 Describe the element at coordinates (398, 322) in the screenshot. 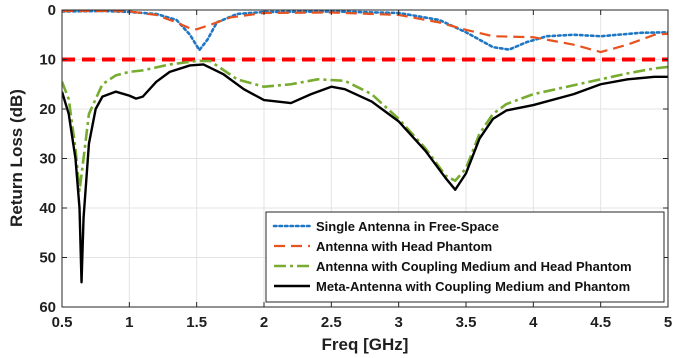

I see `x-tick-label: 3` at that location.